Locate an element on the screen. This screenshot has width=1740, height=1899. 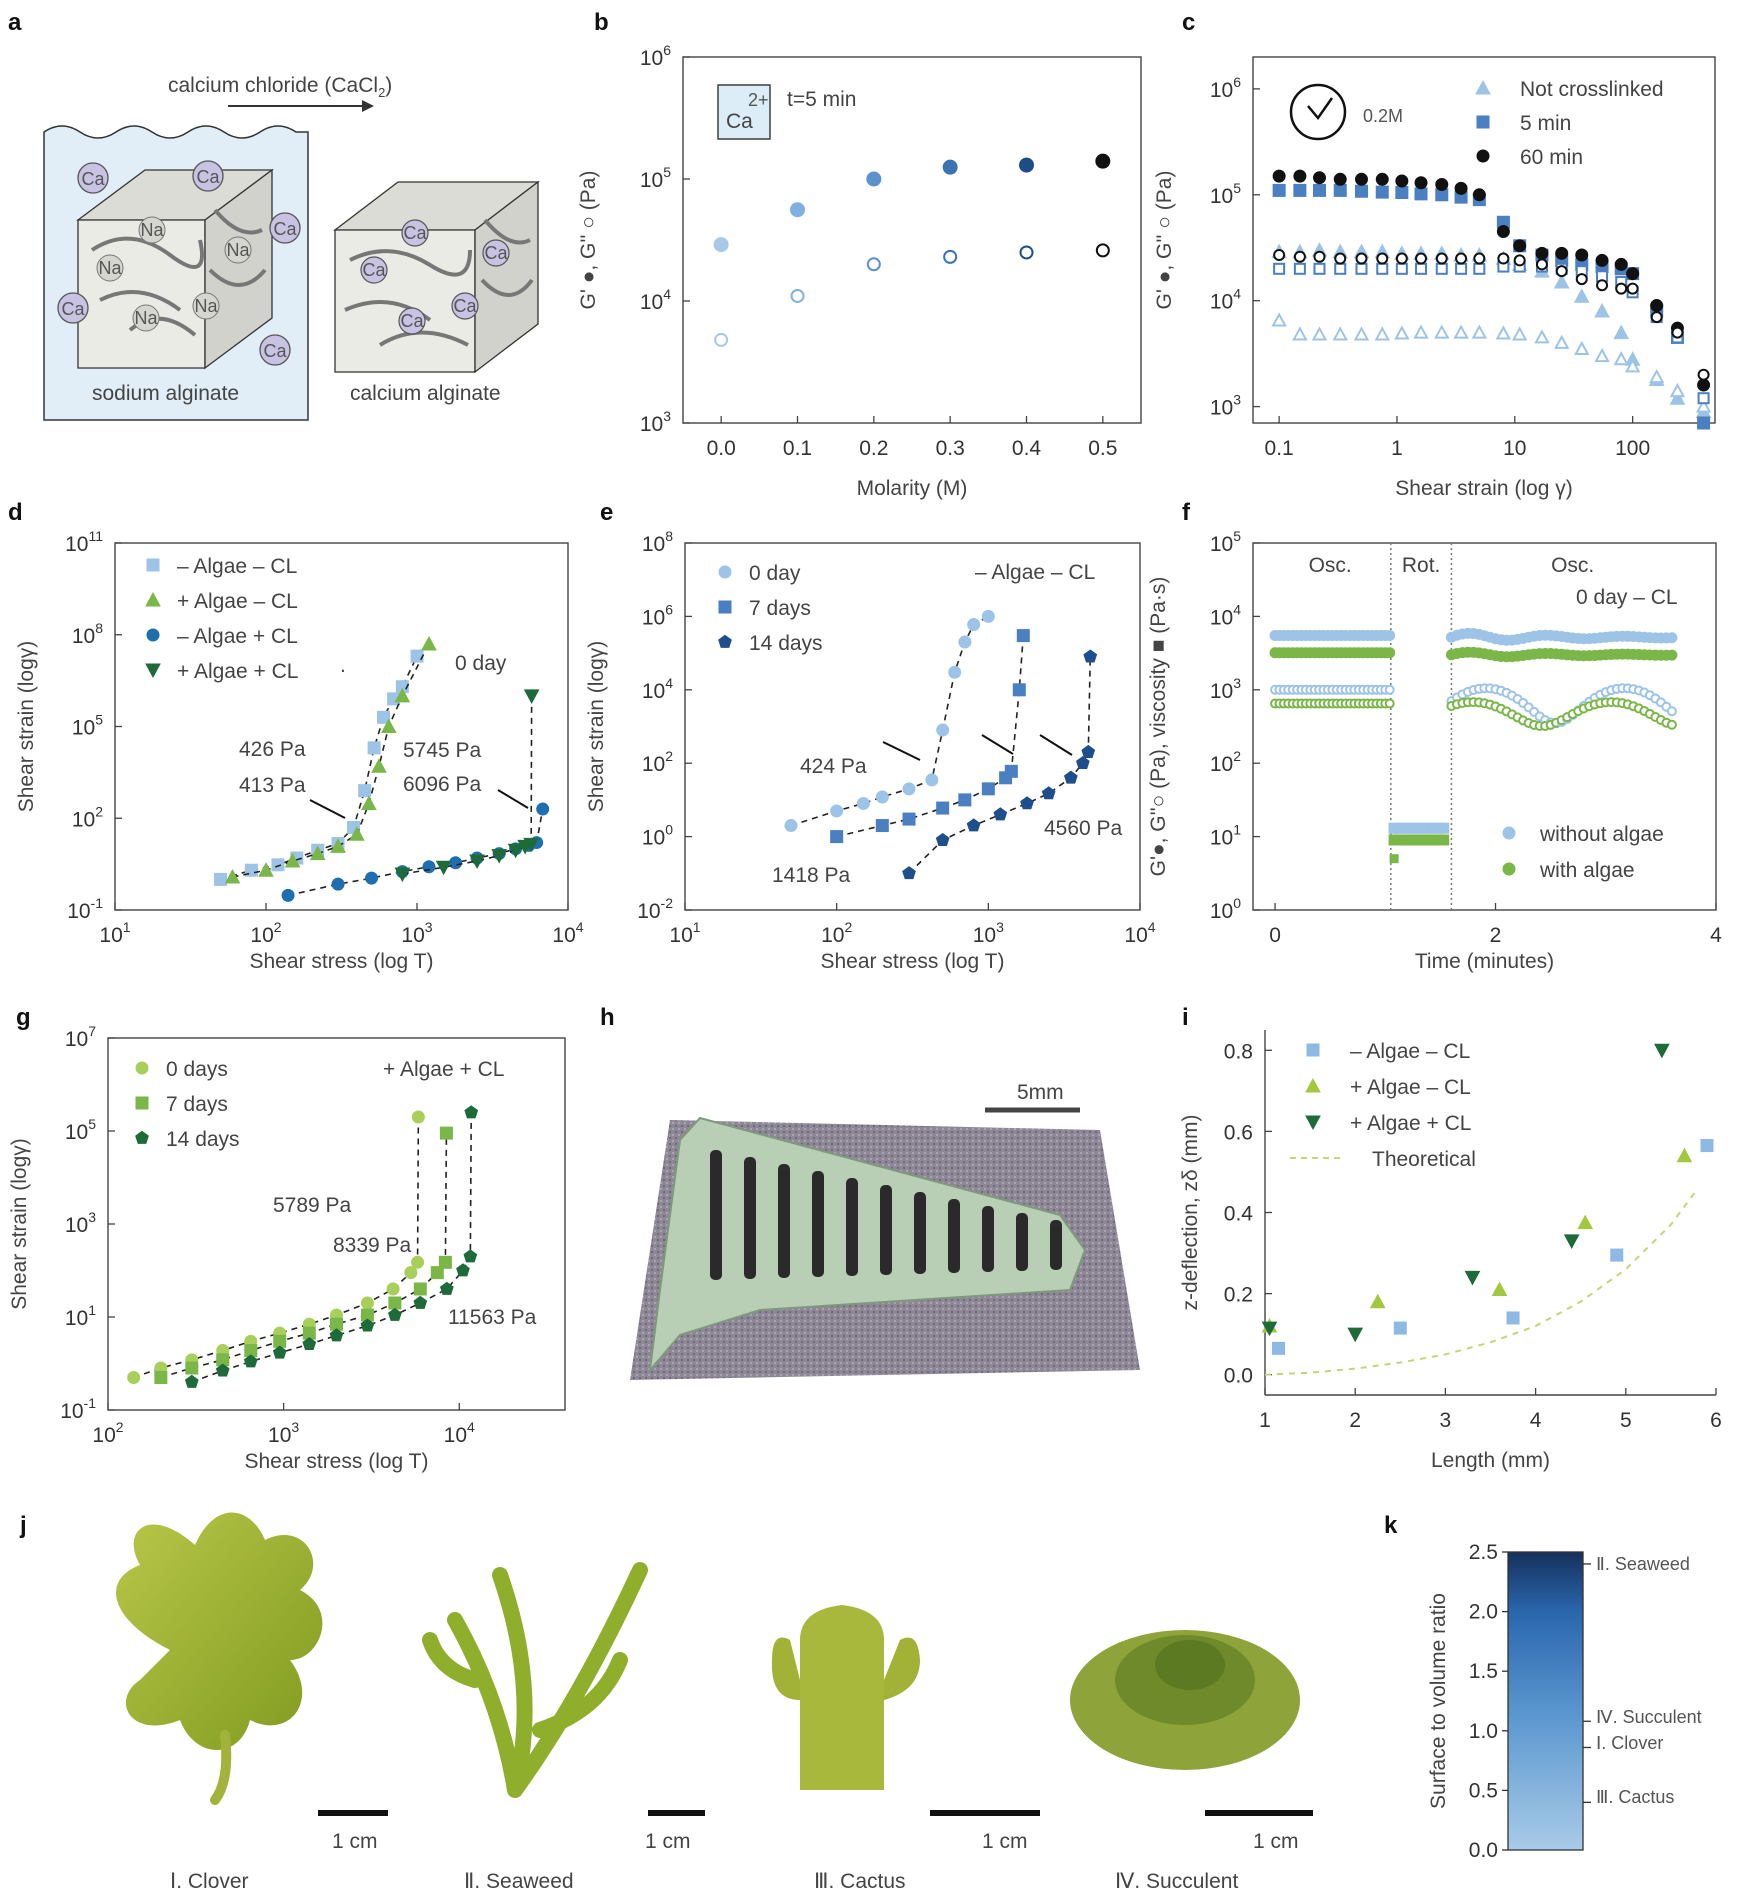
panel-label-f: f is located at coordinates (1186, 512).